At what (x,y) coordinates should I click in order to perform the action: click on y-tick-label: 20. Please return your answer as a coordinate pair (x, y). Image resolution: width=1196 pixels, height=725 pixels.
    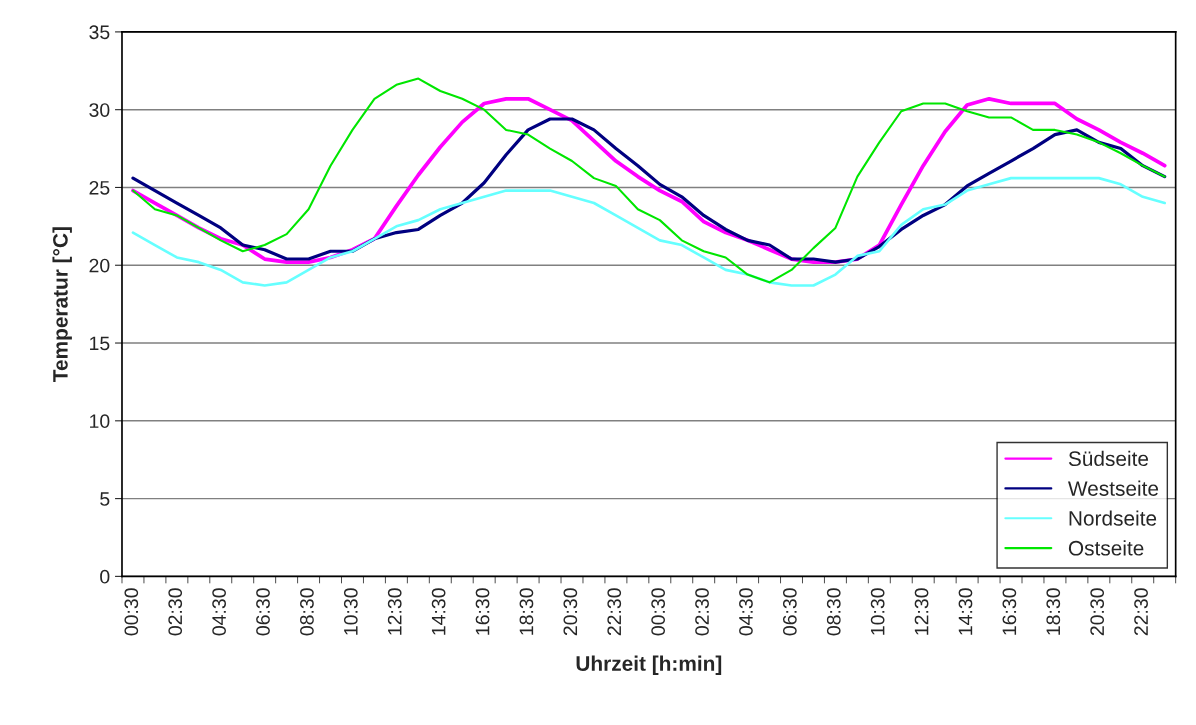
    Looking at the image, I should click on (99, 265).